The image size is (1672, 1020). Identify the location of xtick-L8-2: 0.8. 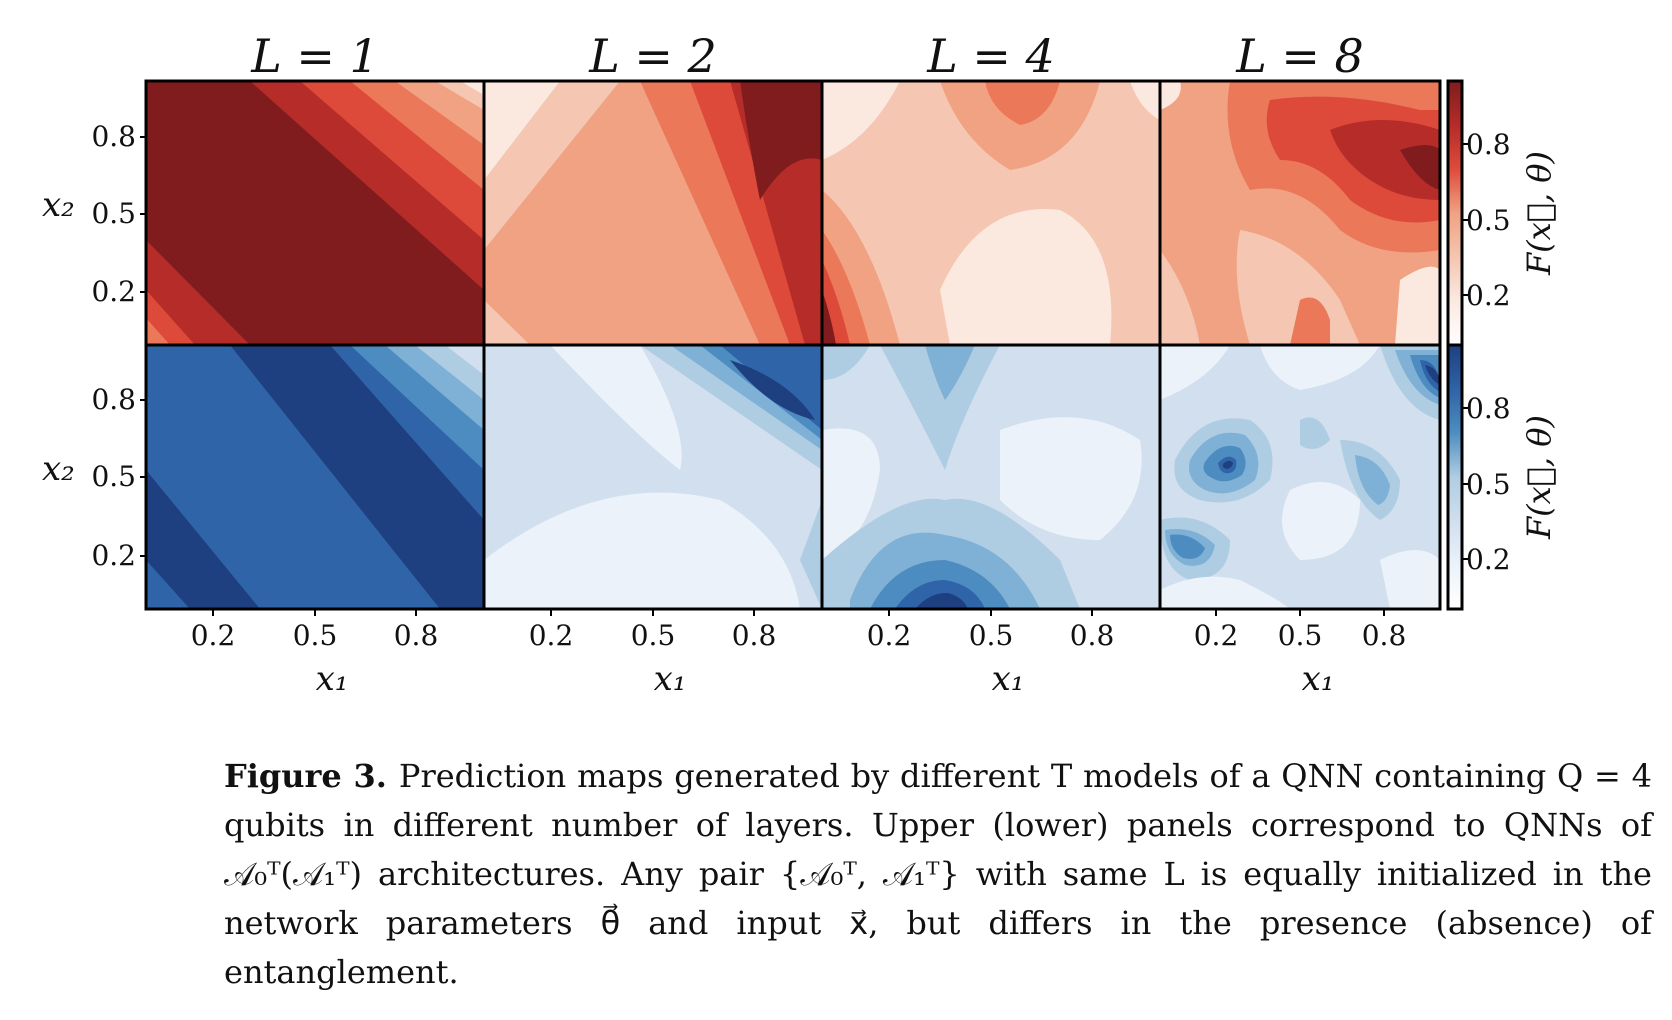
(1384, 635).